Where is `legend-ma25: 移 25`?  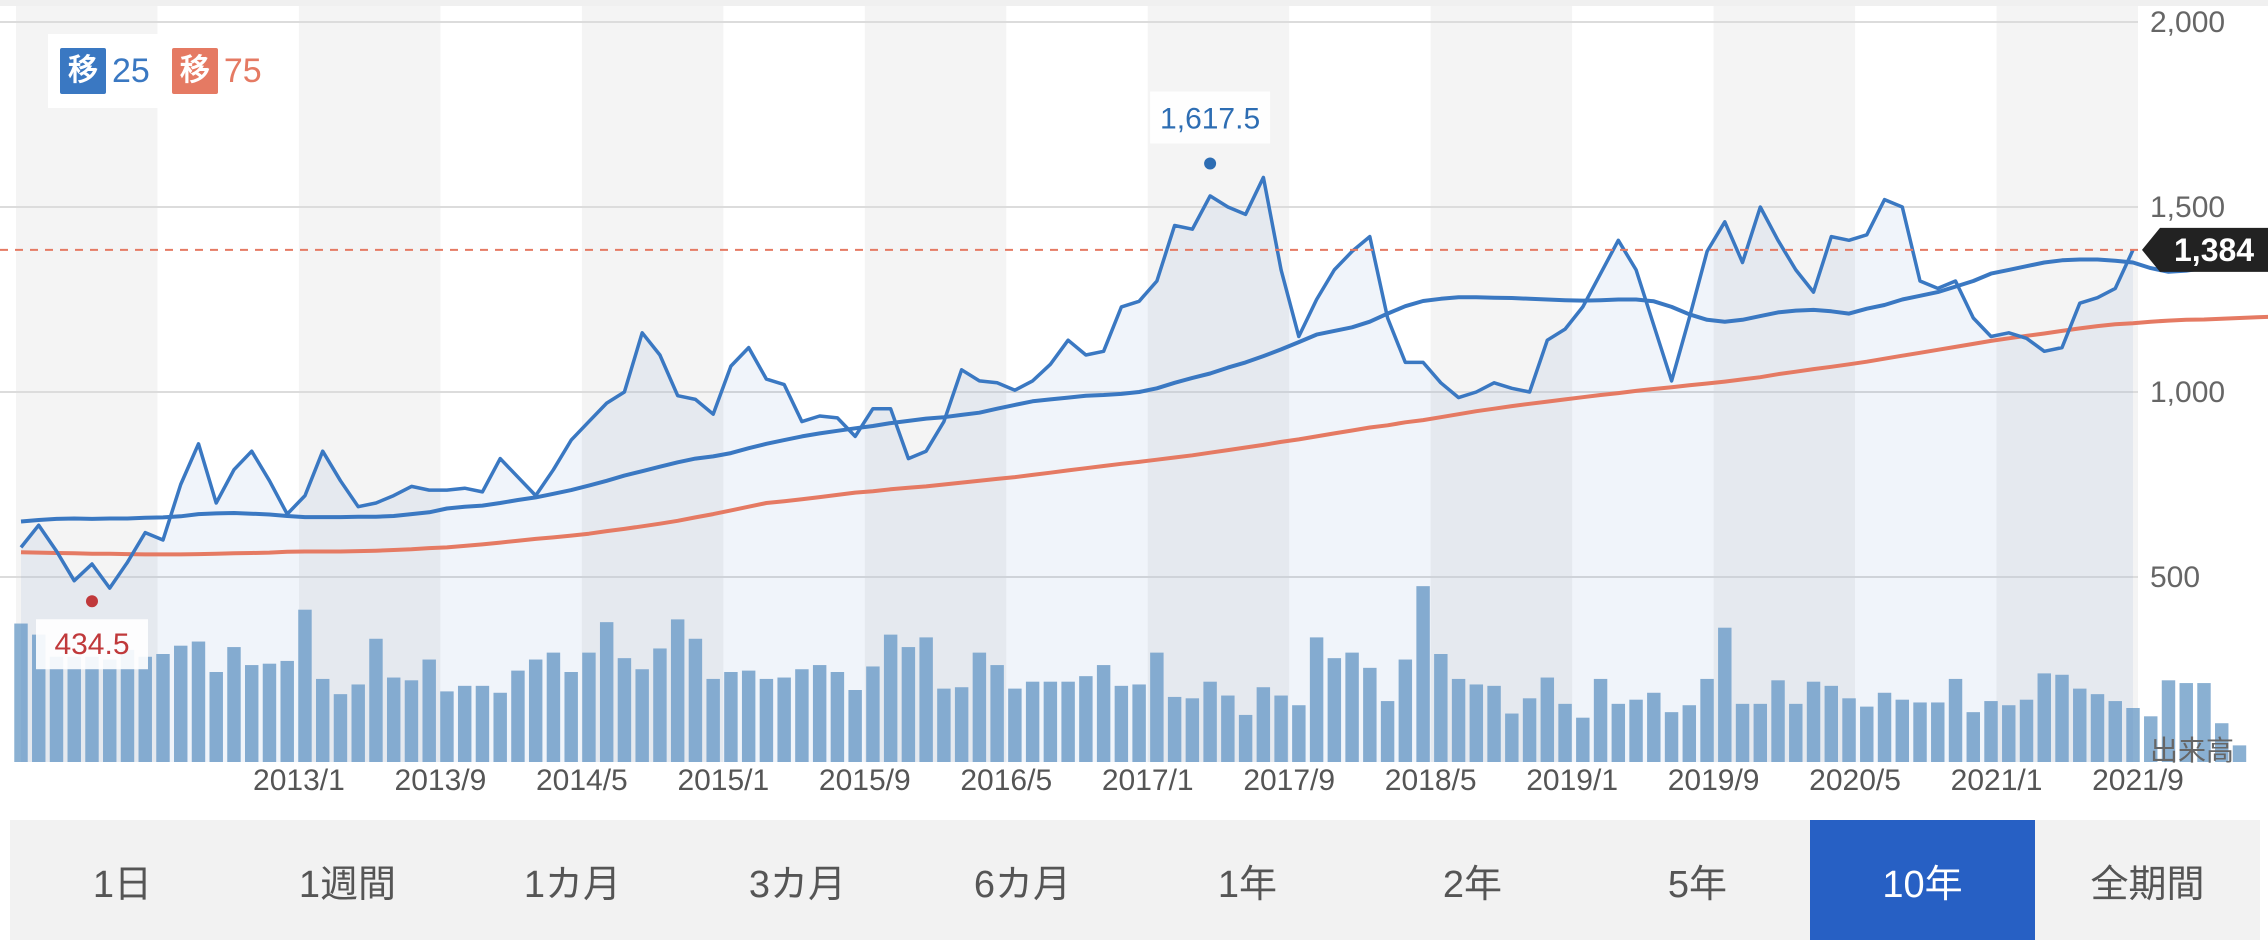
legend-ma25: 移 25 is located at coordinates (111, 71).